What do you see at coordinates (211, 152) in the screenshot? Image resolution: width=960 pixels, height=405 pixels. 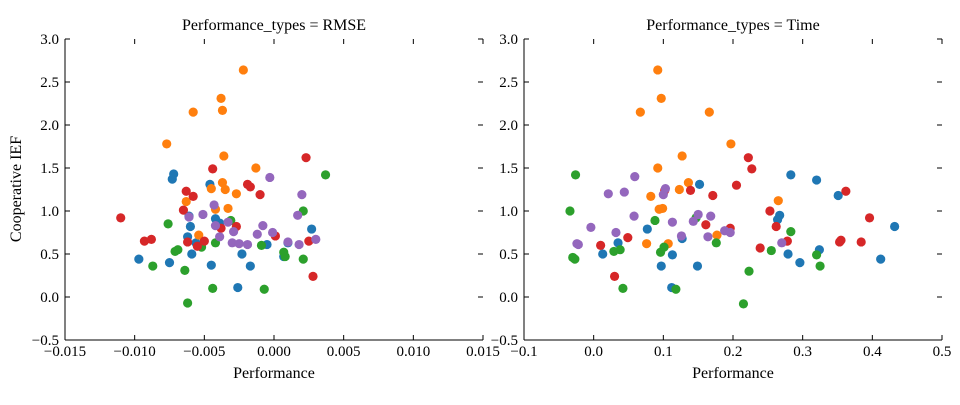 I see `panel-1-series-orange` at bounding box center [211, 152].